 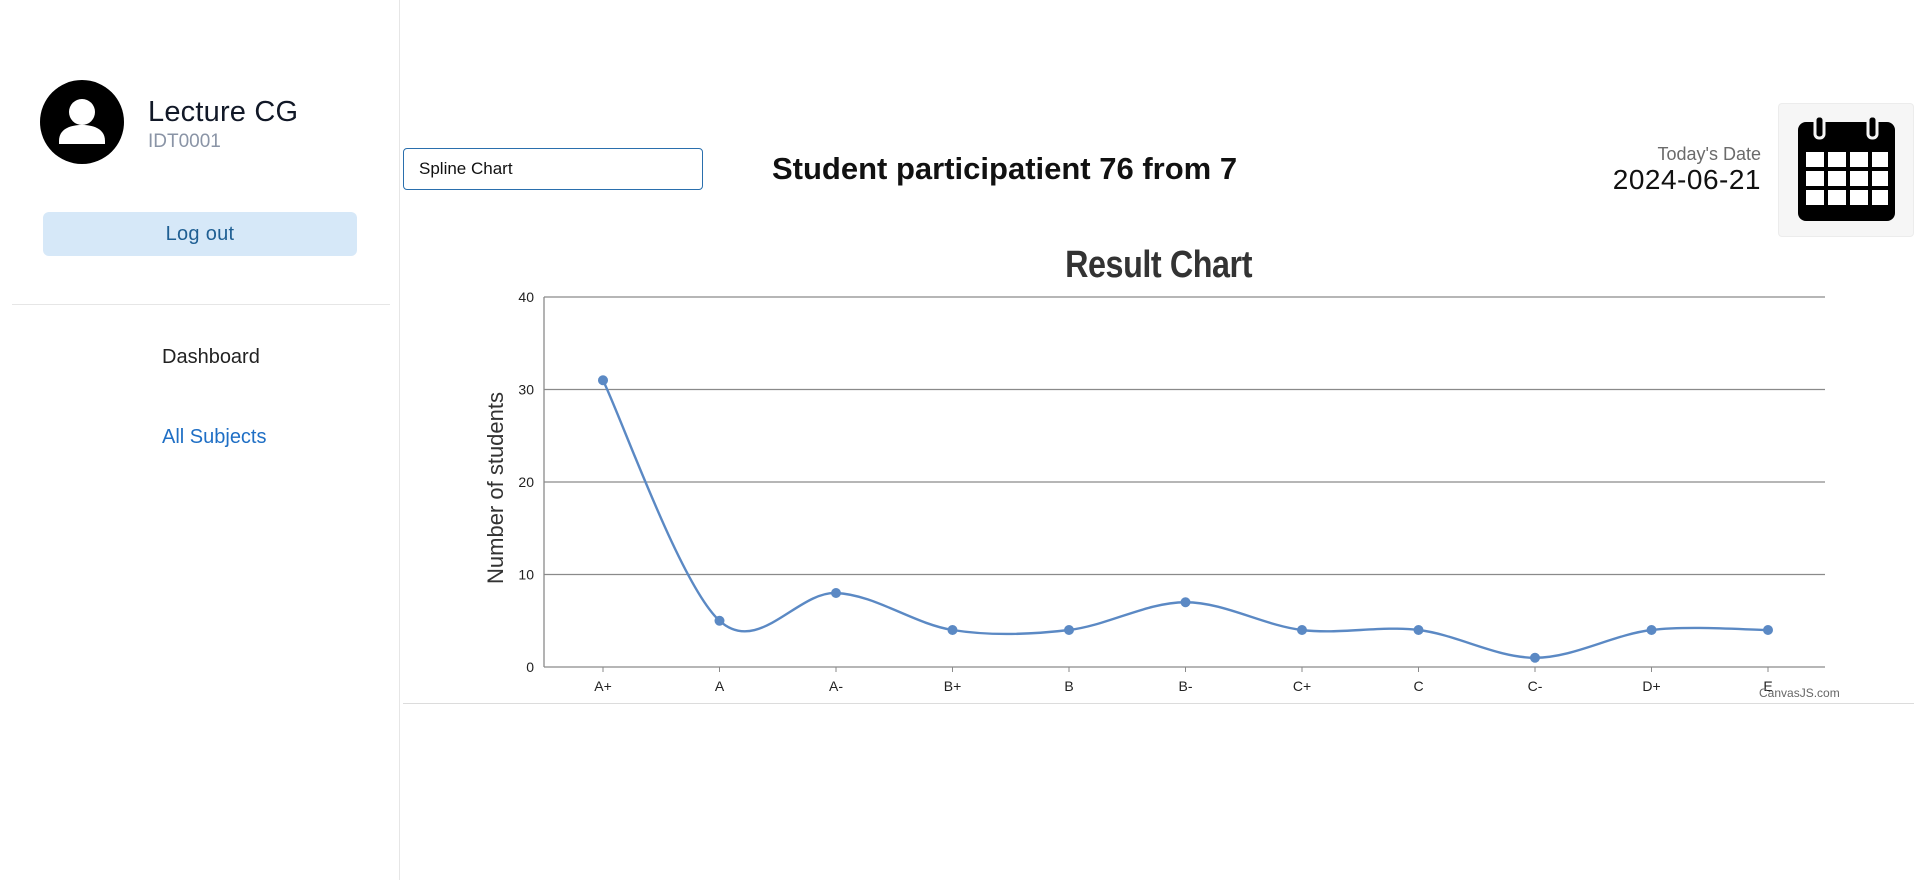 What do you see at coordinates (1709, 154) in the screenshot?
I see `date-label: Today's Date` at bounding box center [1709, 154].